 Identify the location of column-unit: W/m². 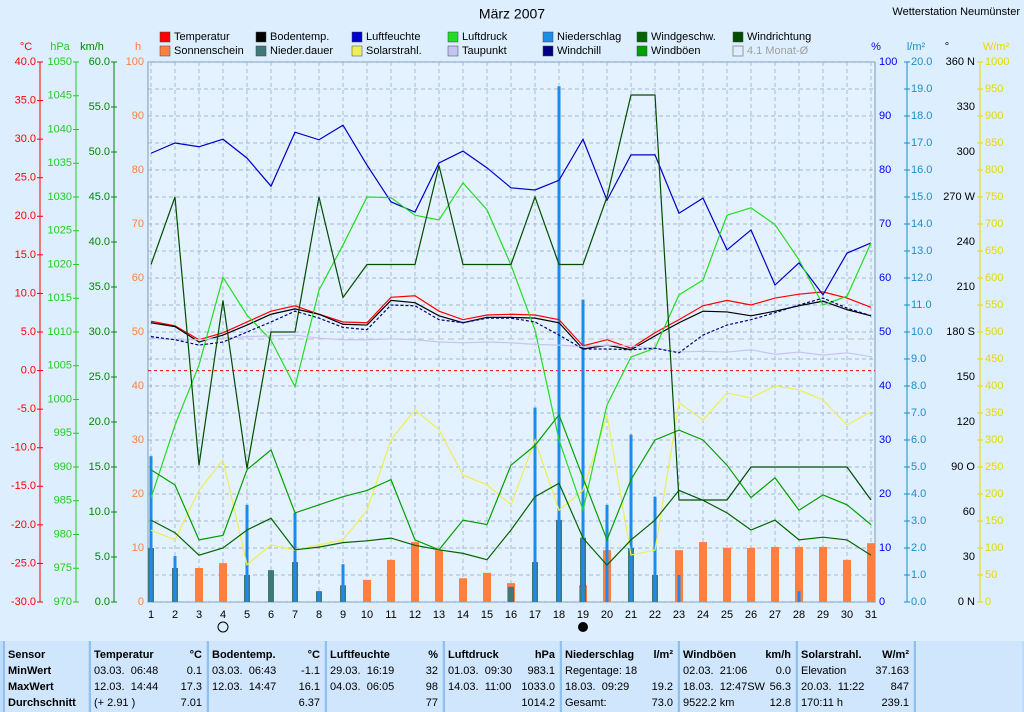
(895, 655).